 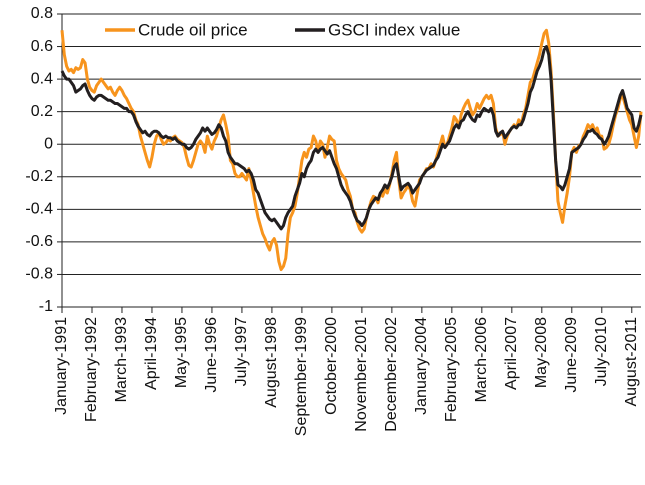 What do you see at coordinates (394, 29) in the screenshot?
I see `legend-label: GSCI index value` at bounding box center [394, 29].